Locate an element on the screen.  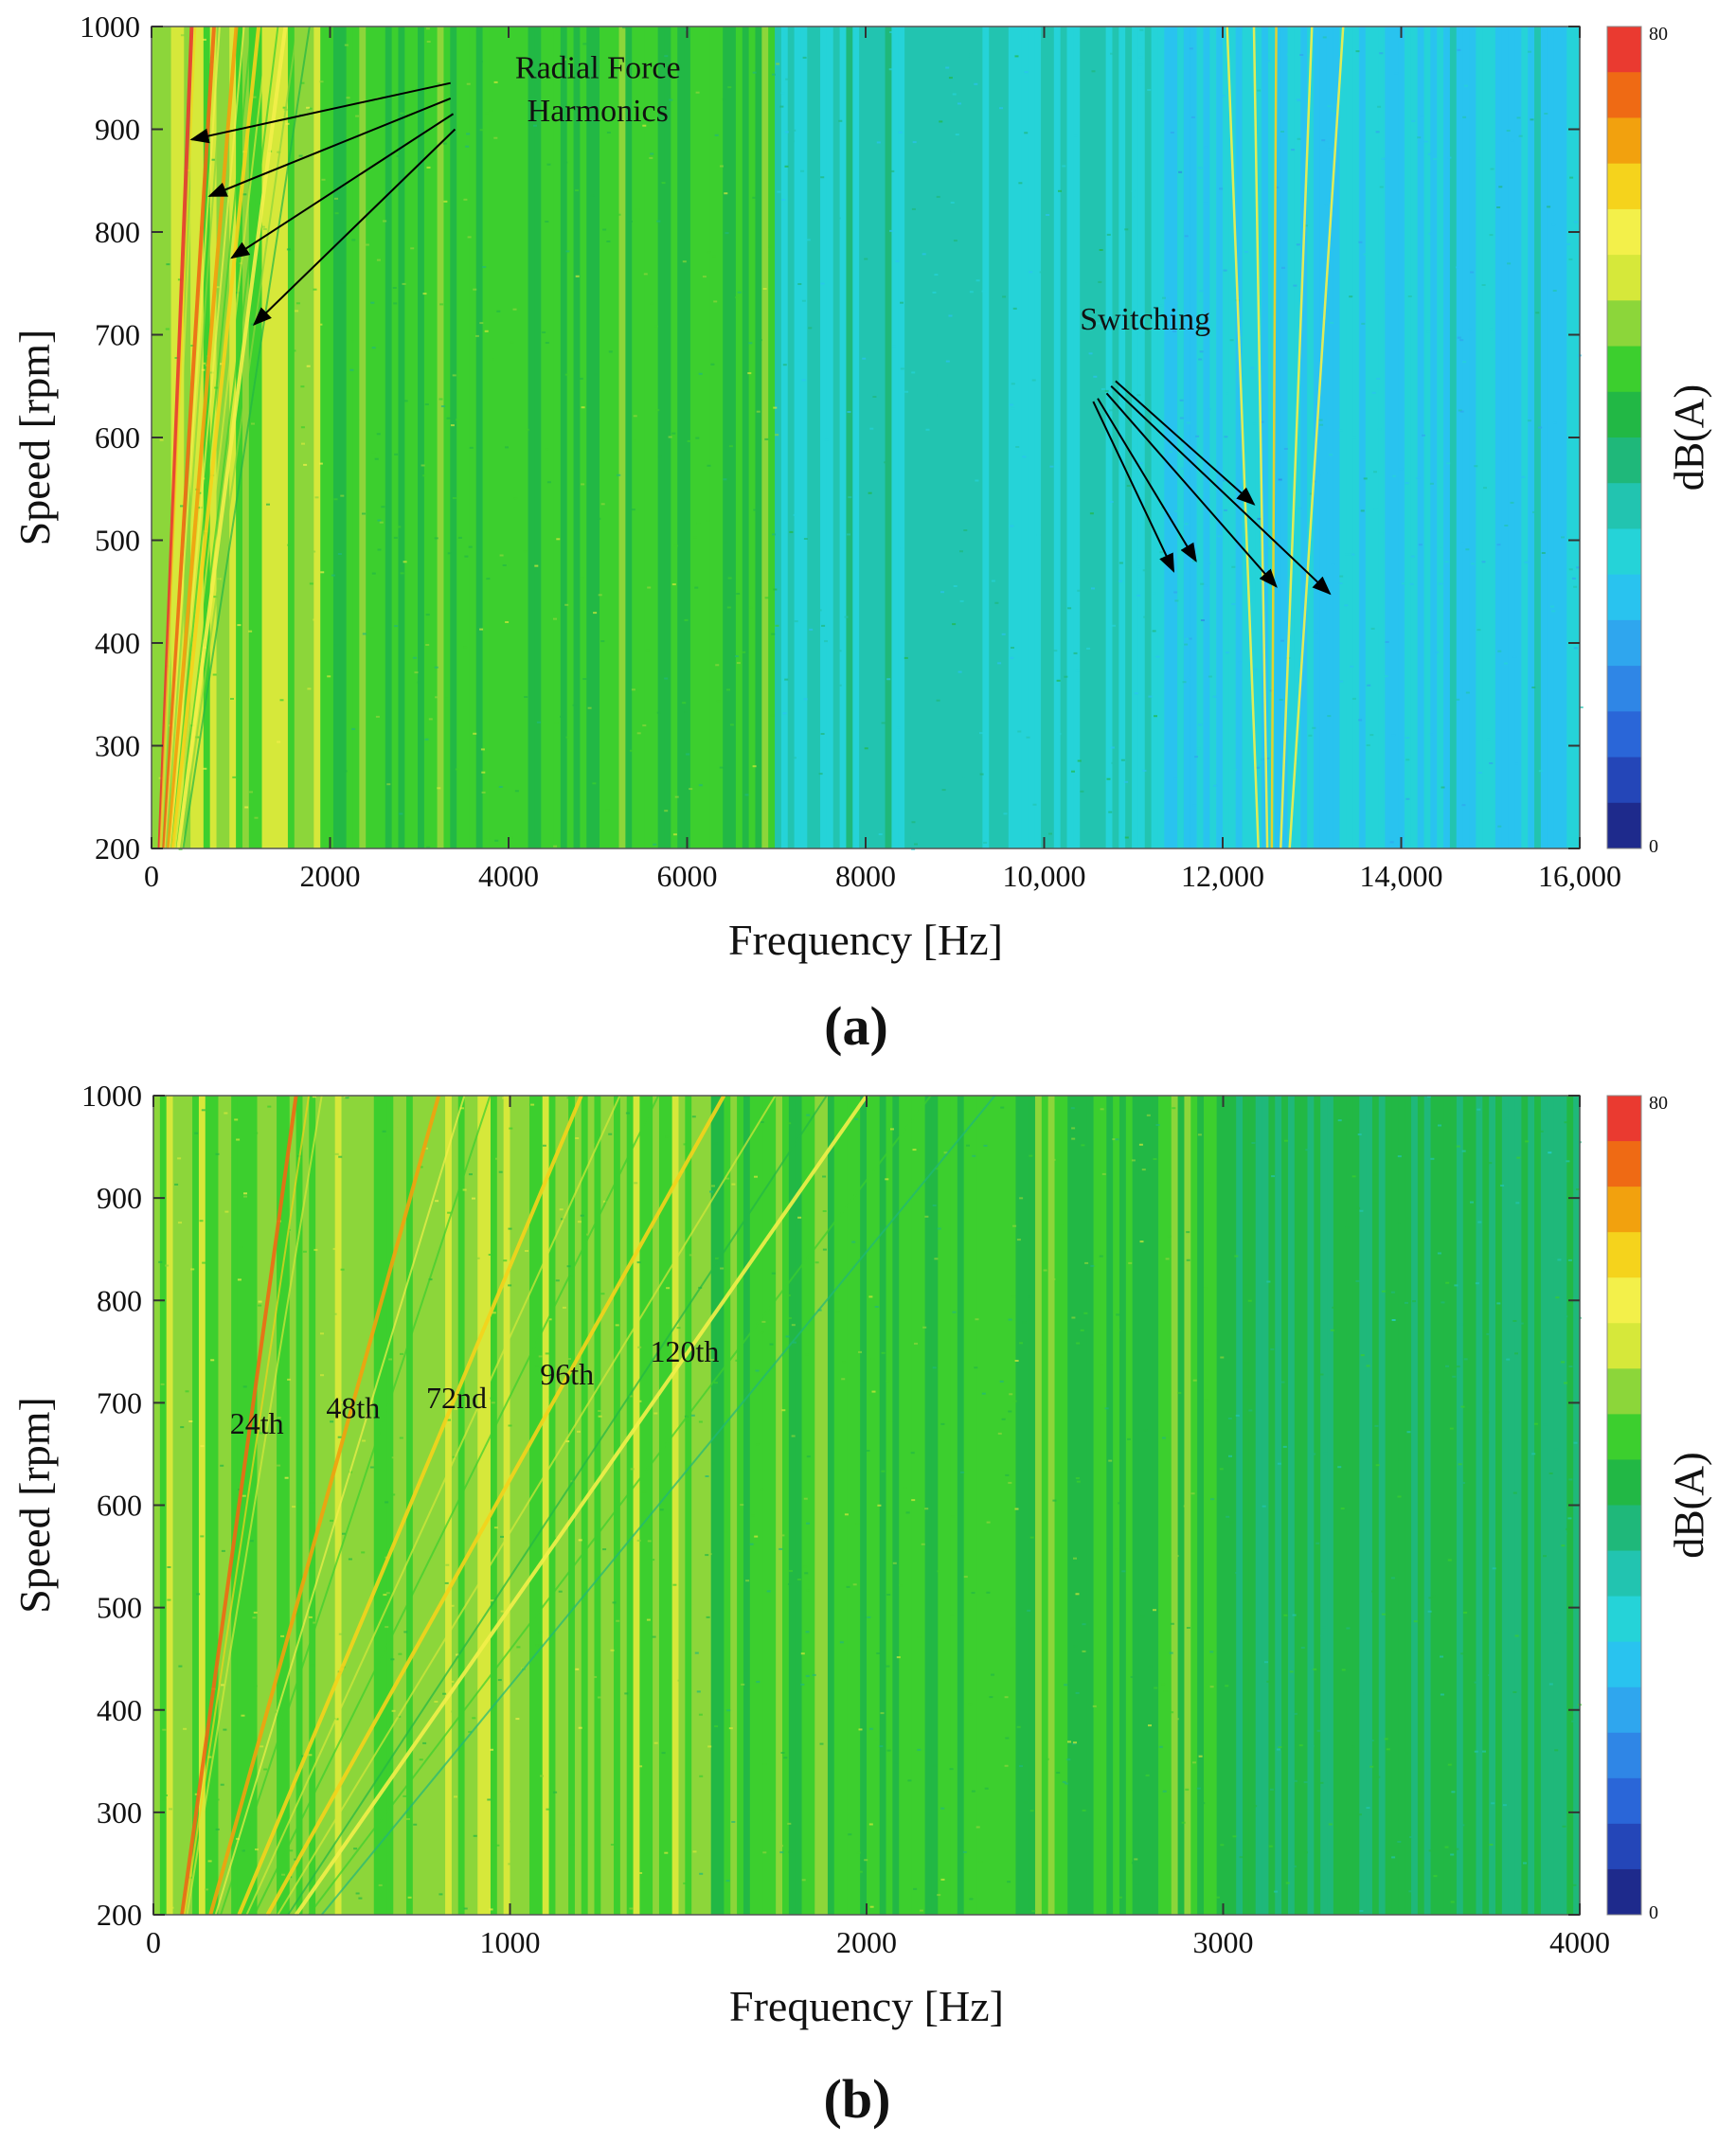
y-tick-label: 300 is located at coordinates (119, 1812).